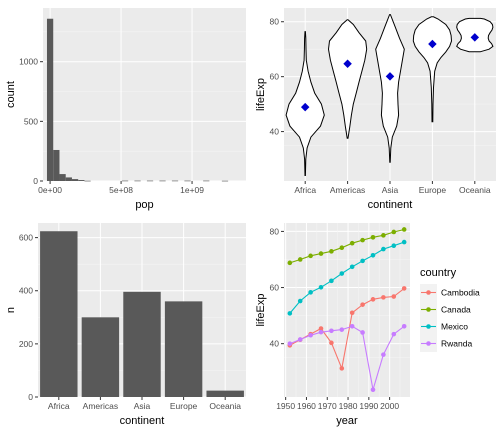 This screenshot has height=432, width=504. Describe the element at coordinates (456, 310) in the screenshot. I see `legend-label: Canada` at that location.